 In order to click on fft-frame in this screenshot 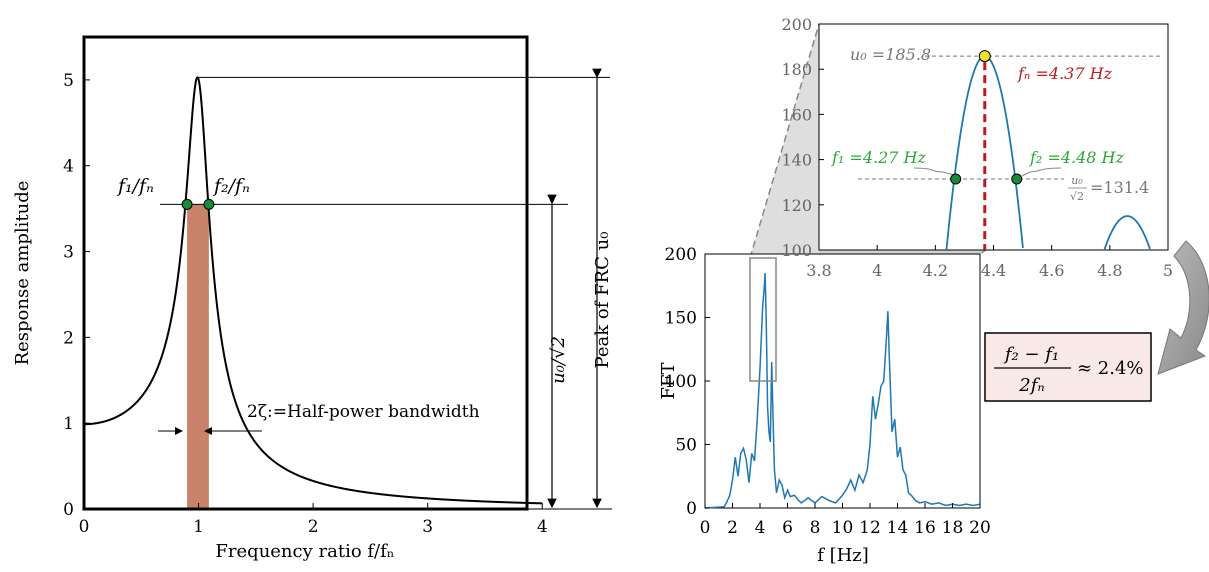, I will do `click(842, 381)`.